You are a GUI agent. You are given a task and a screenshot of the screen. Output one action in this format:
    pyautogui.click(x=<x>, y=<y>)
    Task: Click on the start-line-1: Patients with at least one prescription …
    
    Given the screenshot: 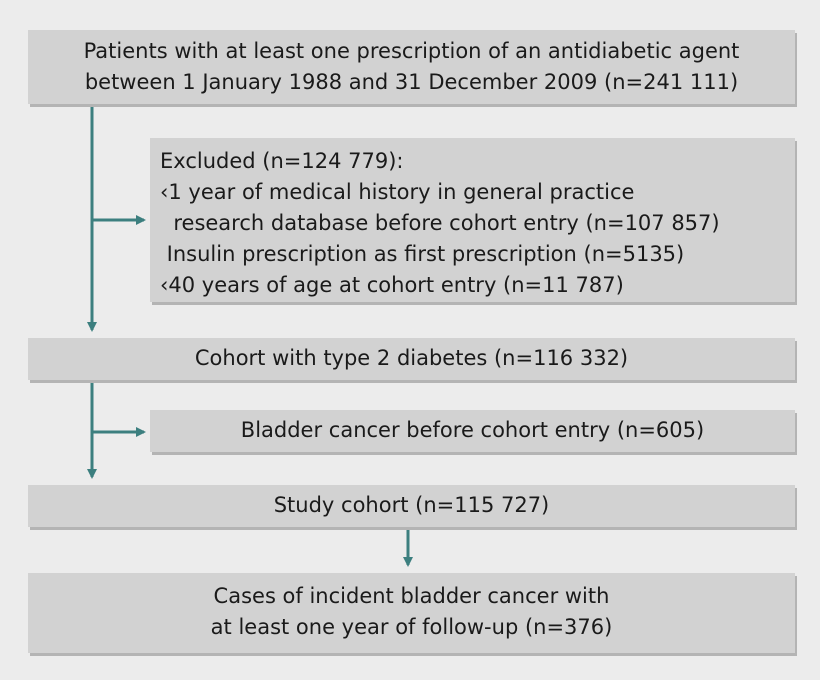 What is the action you would take?
    pyautogui.click(x=411, y=51)
    